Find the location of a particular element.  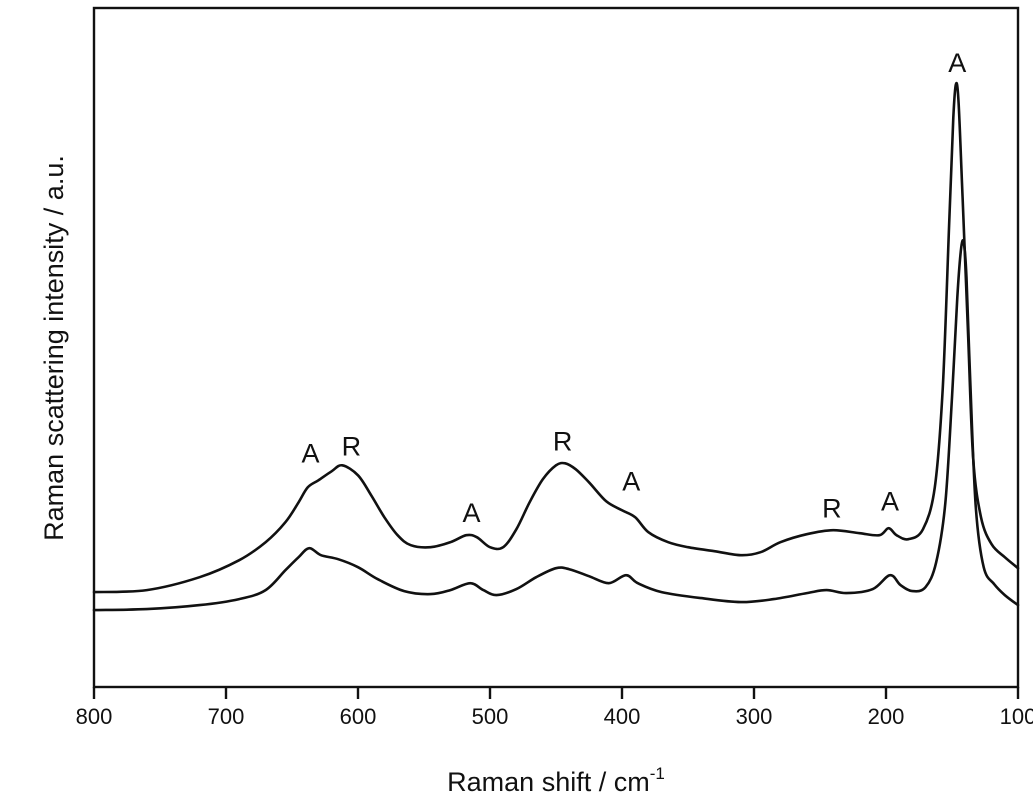

x-tick-label: 400 is located at coordinates (622, 716).